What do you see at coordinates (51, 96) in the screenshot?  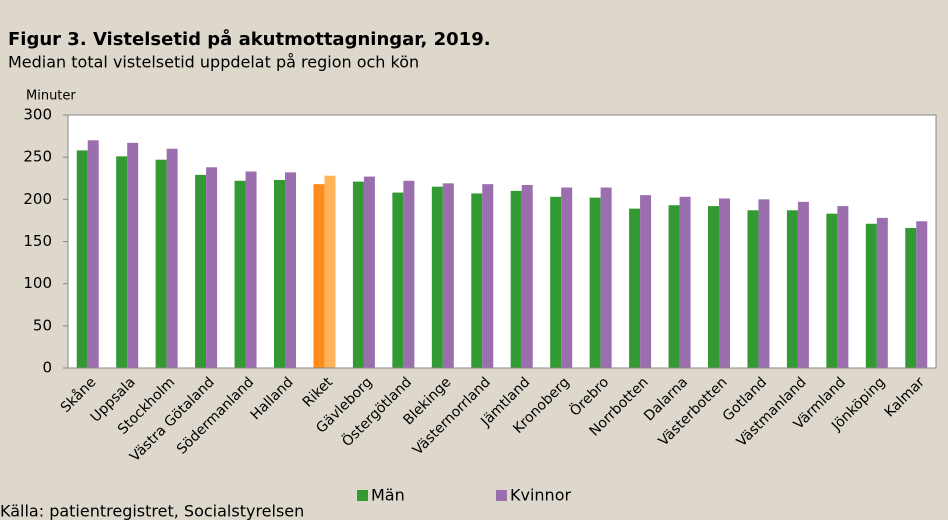 I see `y-axis-label: Minuter` at bounding box center [51, 96].